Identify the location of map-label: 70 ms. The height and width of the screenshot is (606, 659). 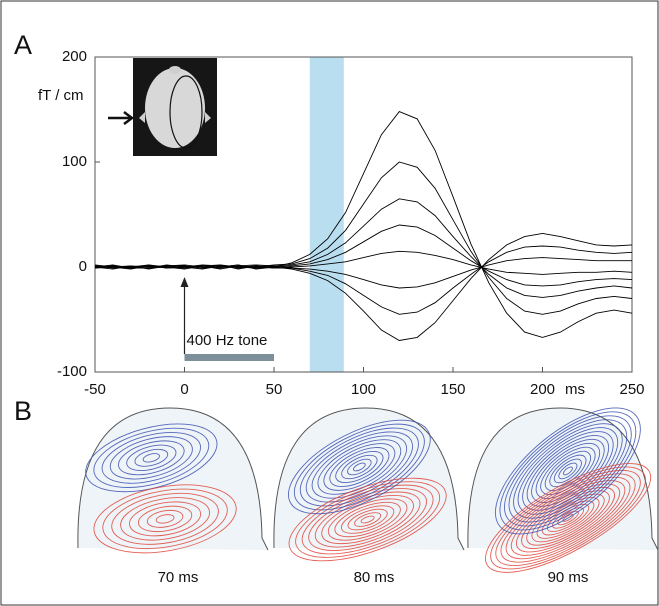
(178, 577).